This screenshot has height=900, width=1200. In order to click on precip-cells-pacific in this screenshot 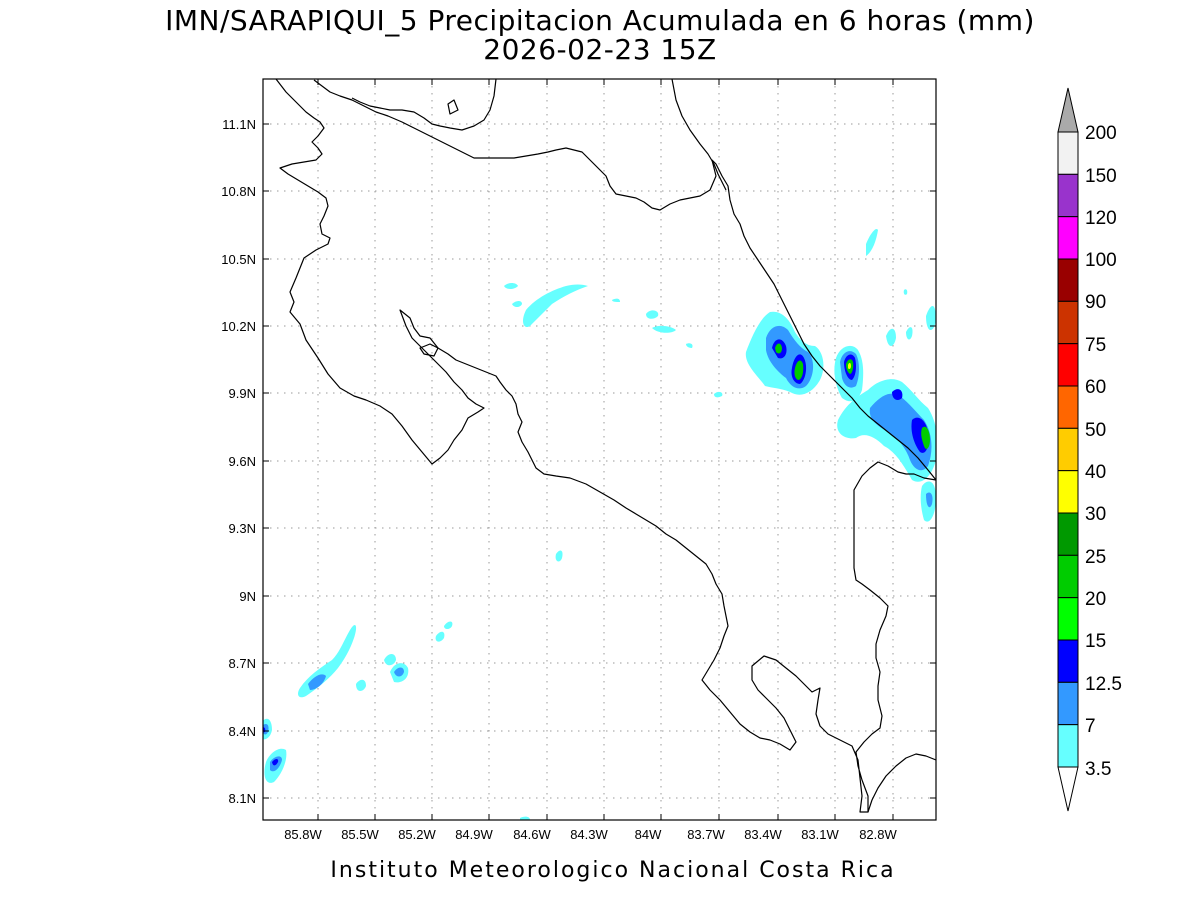, I will do `click(396, 720)`.